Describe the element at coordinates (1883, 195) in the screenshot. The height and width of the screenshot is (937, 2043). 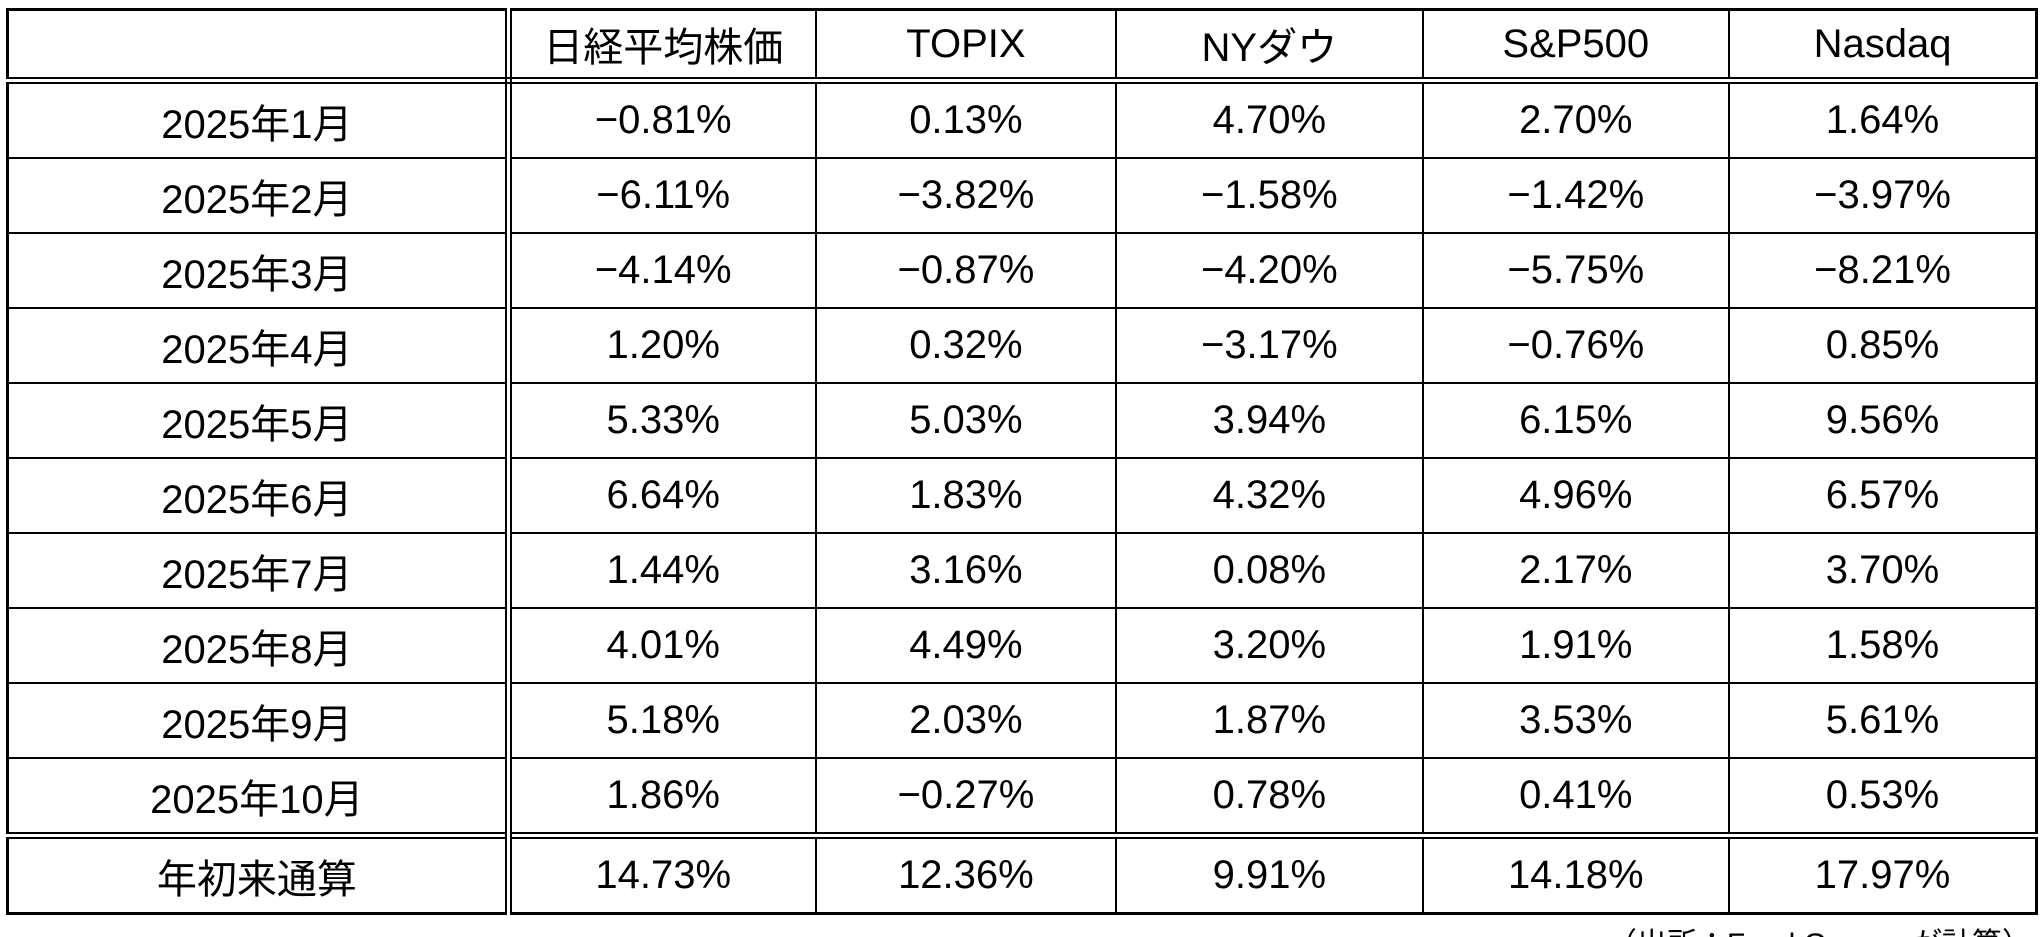
I see `cell: −3.97%` at that location.